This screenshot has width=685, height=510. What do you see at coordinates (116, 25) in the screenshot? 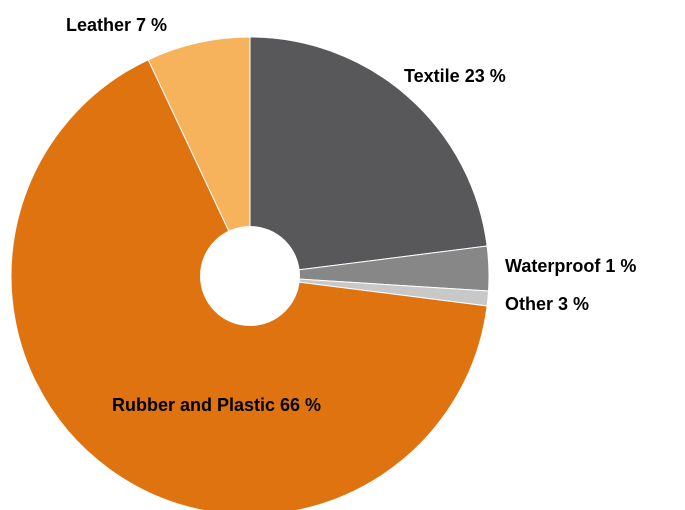
I see `label-leather: Leather 7 %` at bounding box center [116, 25].